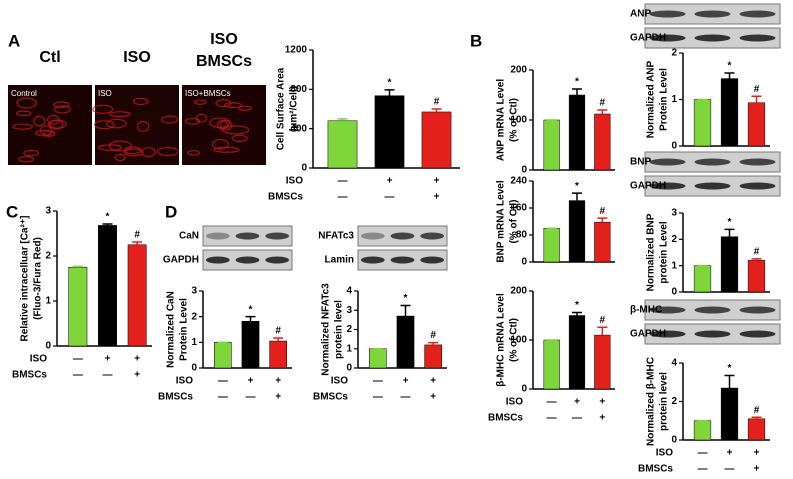  What do you see at coordinates (326, 329) in the screenshot?
I see `y-axis-label: Normalized NFATc3` at bounding box center [326, 329].